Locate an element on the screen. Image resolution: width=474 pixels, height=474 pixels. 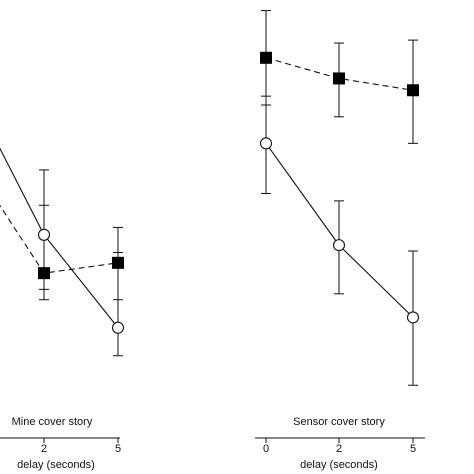
x-tick-label: 0 is located at coordinates (266, 449).